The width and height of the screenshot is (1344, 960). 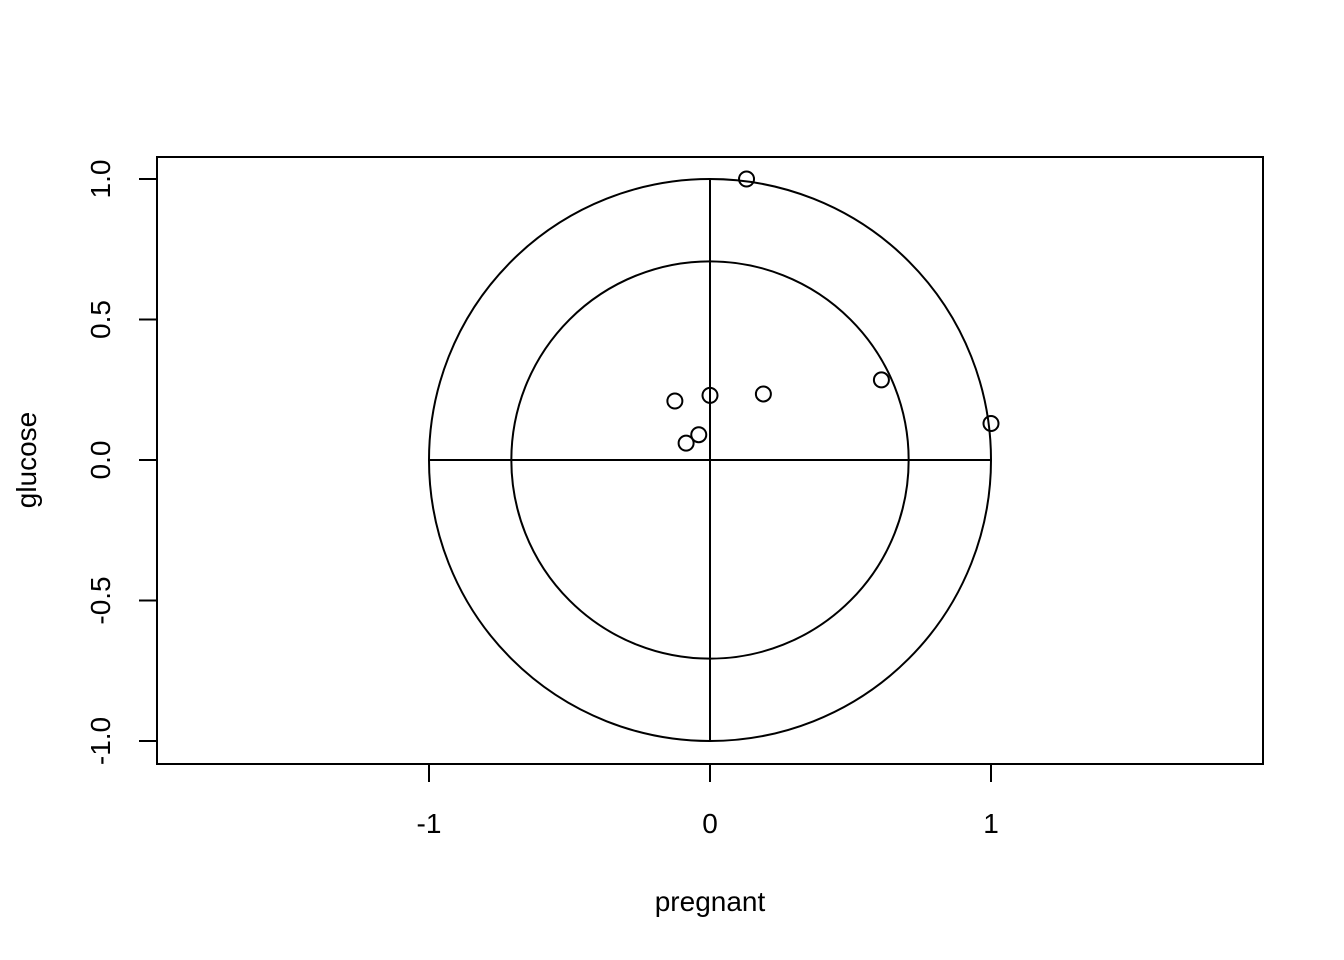 I want to click on y-tick-label-4: 1.0, so click(x=100, y=179).